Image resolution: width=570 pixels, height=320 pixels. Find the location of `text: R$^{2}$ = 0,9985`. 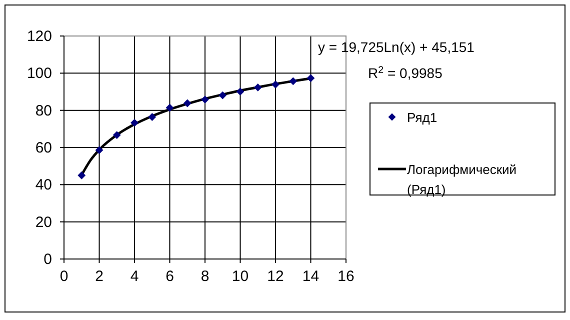

text: R$^{2}$ = 0,9985 is located at coordinates (405, 72).